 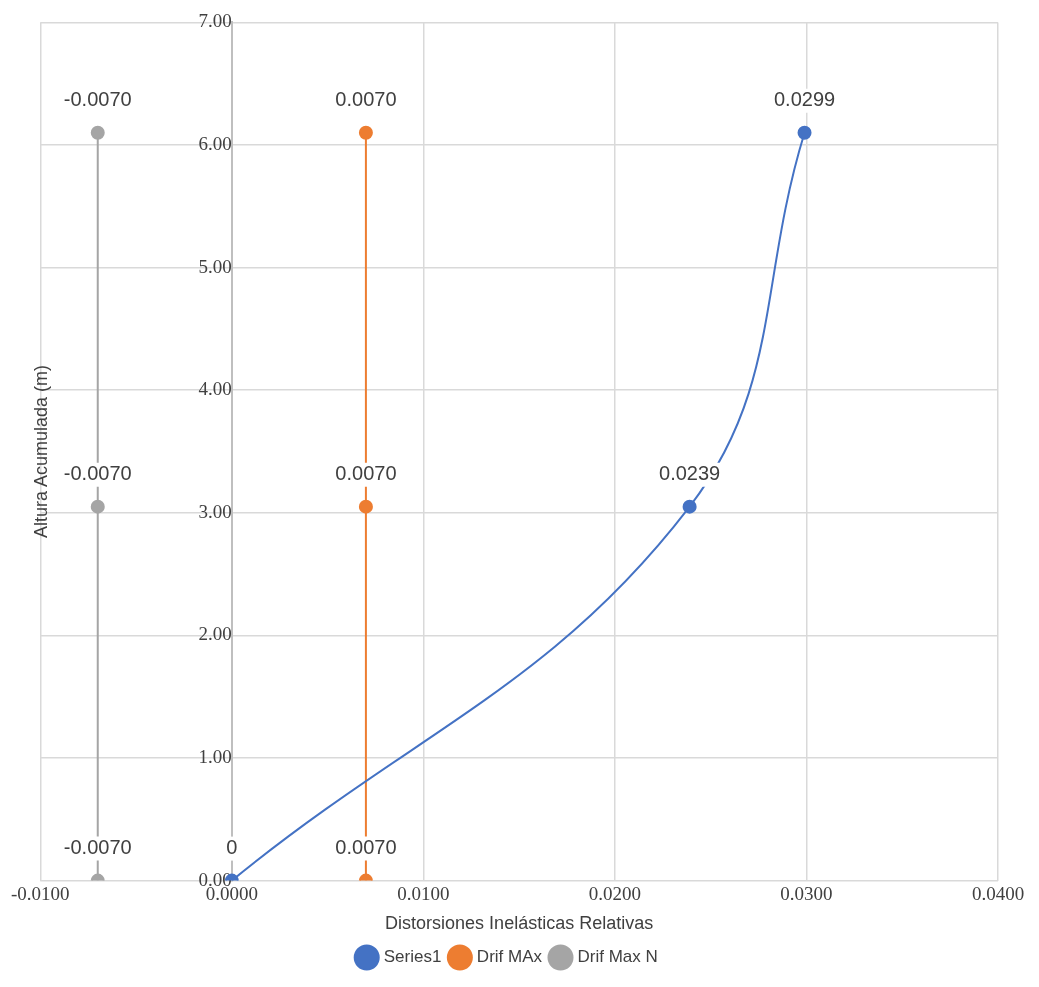 I want to click on y-tick-label: 2.00, so click(x=215, y=634).